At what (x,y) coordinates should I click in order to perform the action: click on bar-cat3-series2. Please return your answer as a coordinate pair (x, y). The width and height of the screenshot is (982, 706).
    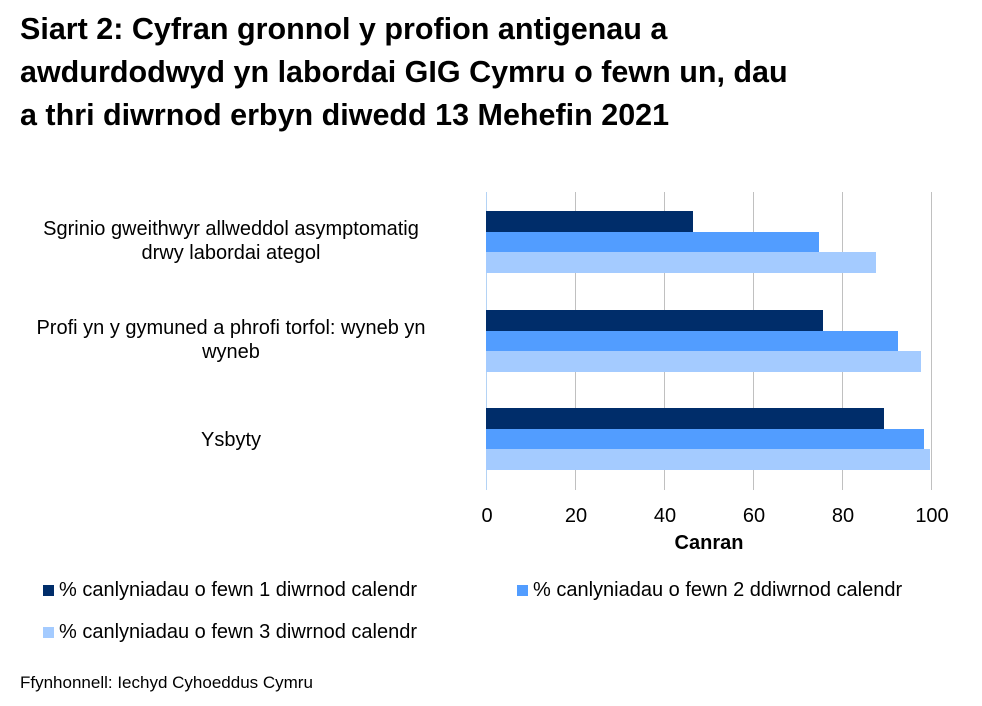
    Looking at the image, I should click on (705, 438).